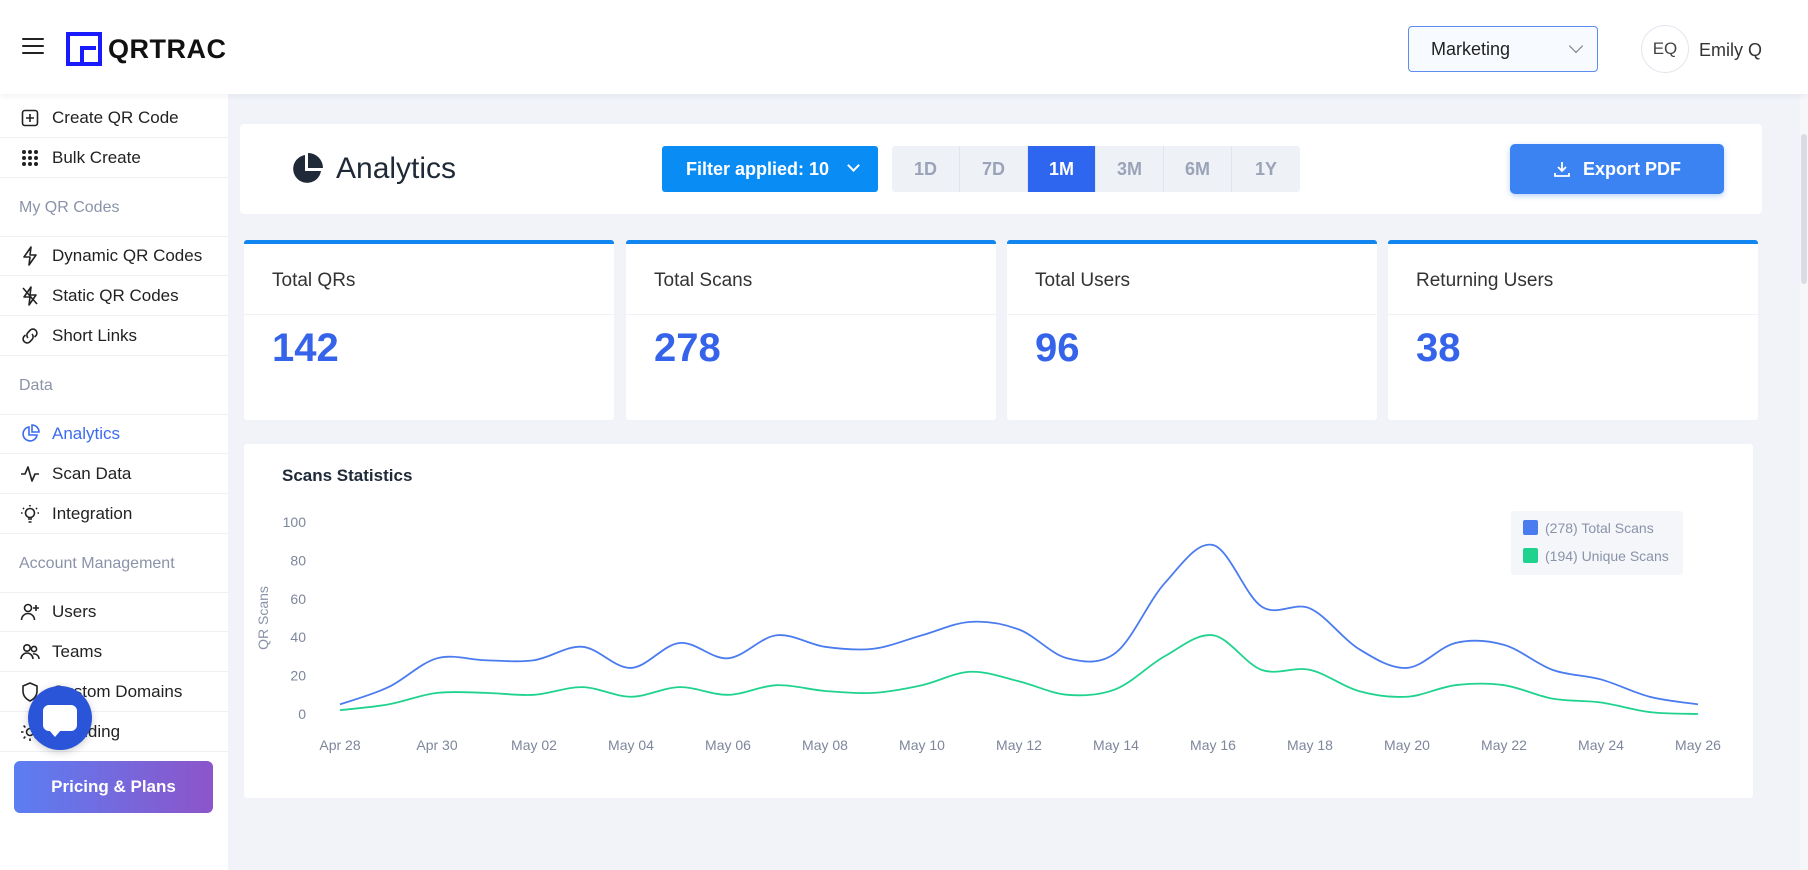 The image size is (1808, 870). I want to click on section-data: Data, so click(36, 385).